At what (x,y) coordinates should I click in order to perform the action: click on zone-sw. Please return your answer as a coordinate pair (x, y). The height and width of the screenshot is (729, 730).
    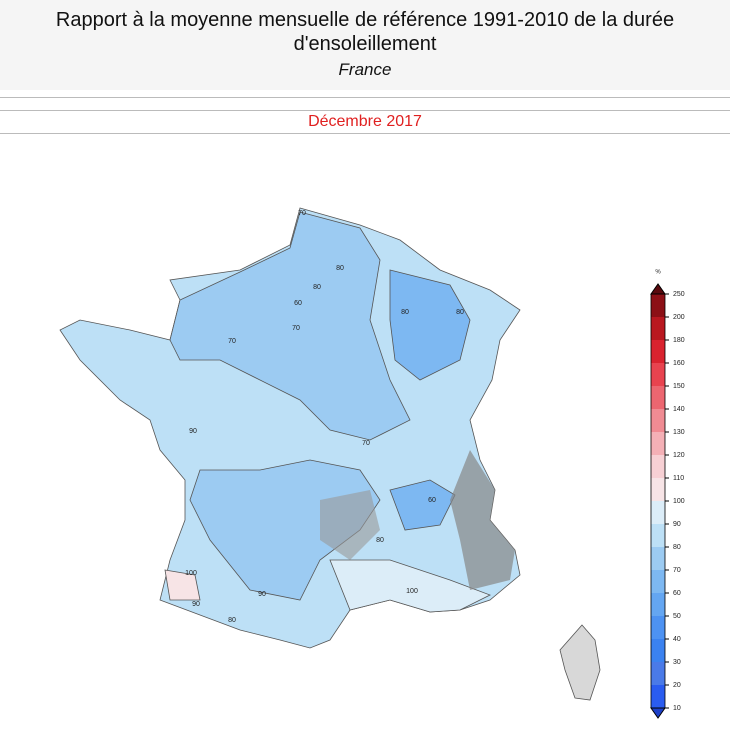
    Looking at the image, I should click on (182, 585).